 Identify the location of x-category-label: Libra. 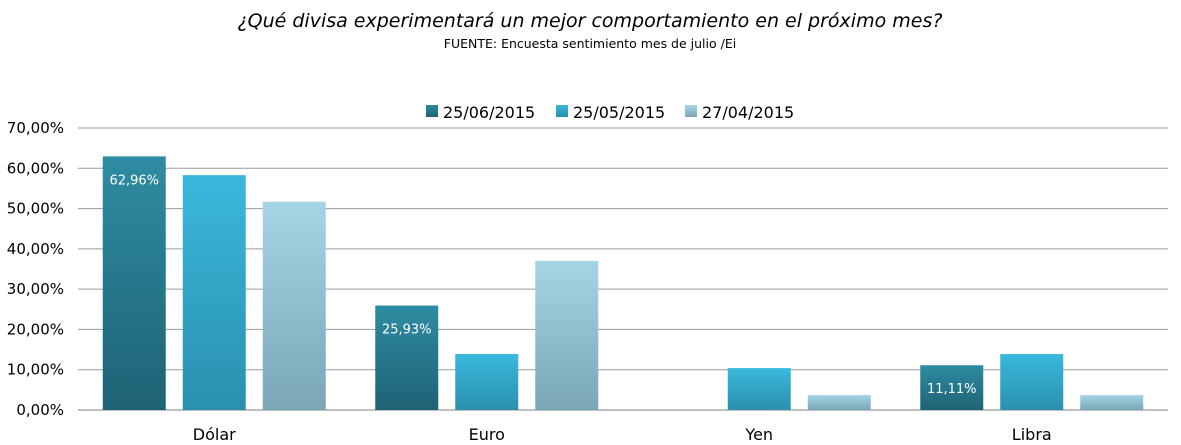
(1032, 434).